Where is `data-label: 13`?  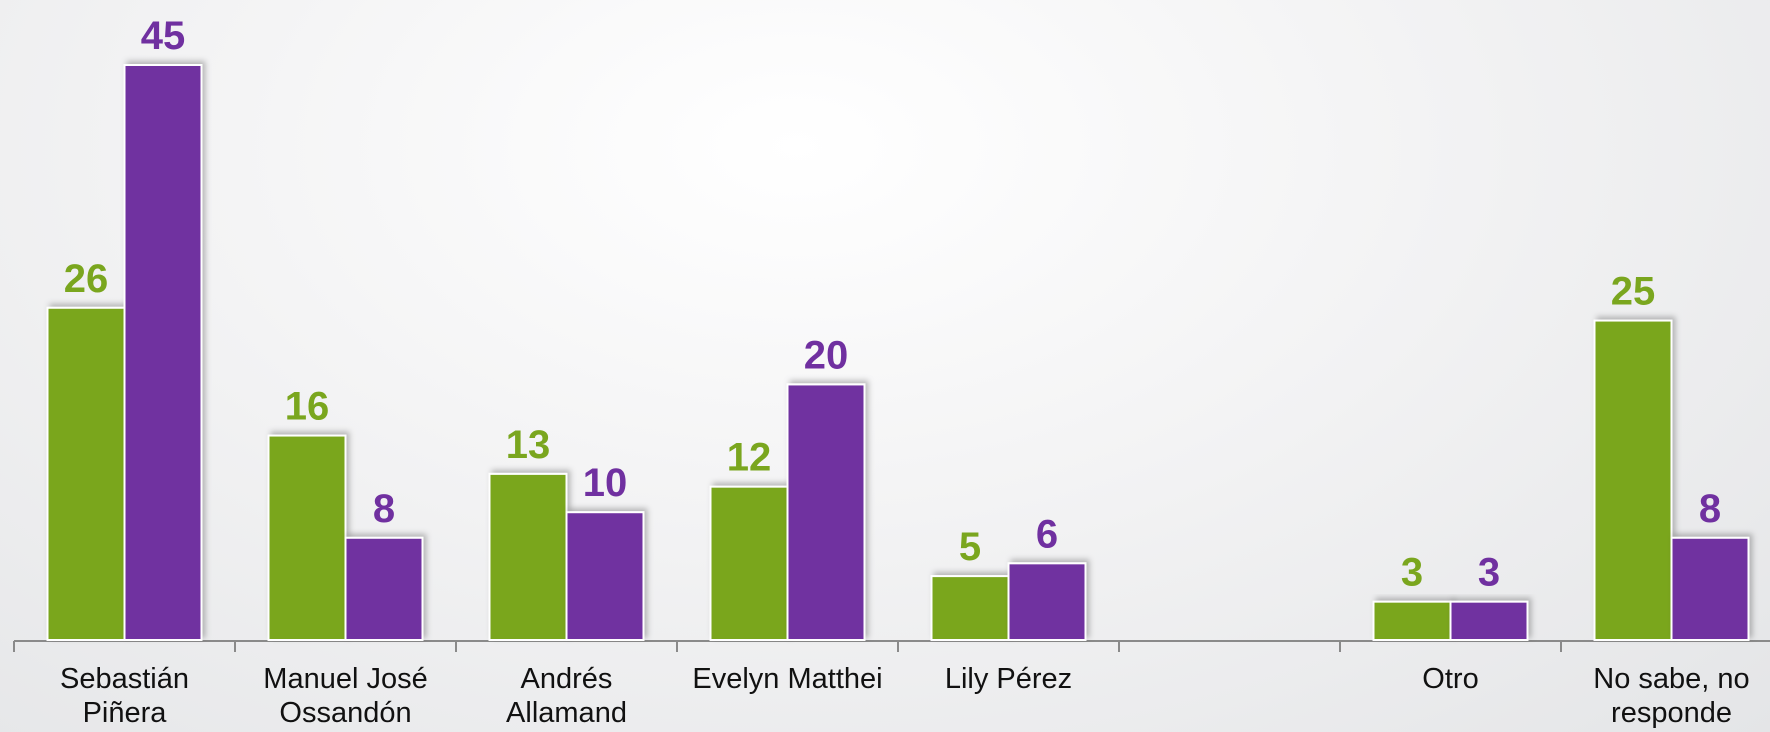 data-label: 13 is located at coordinates (528, 445).